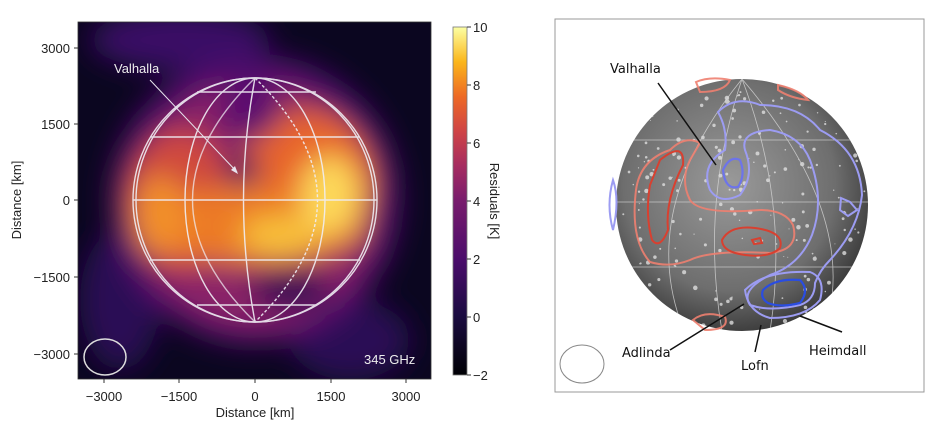 The height and width of the screenshot is (438, 936). What do you see at coordinates (104, 396) in the screenshot?
I see `x-tick: −3000` at bounding box center [104, 396].